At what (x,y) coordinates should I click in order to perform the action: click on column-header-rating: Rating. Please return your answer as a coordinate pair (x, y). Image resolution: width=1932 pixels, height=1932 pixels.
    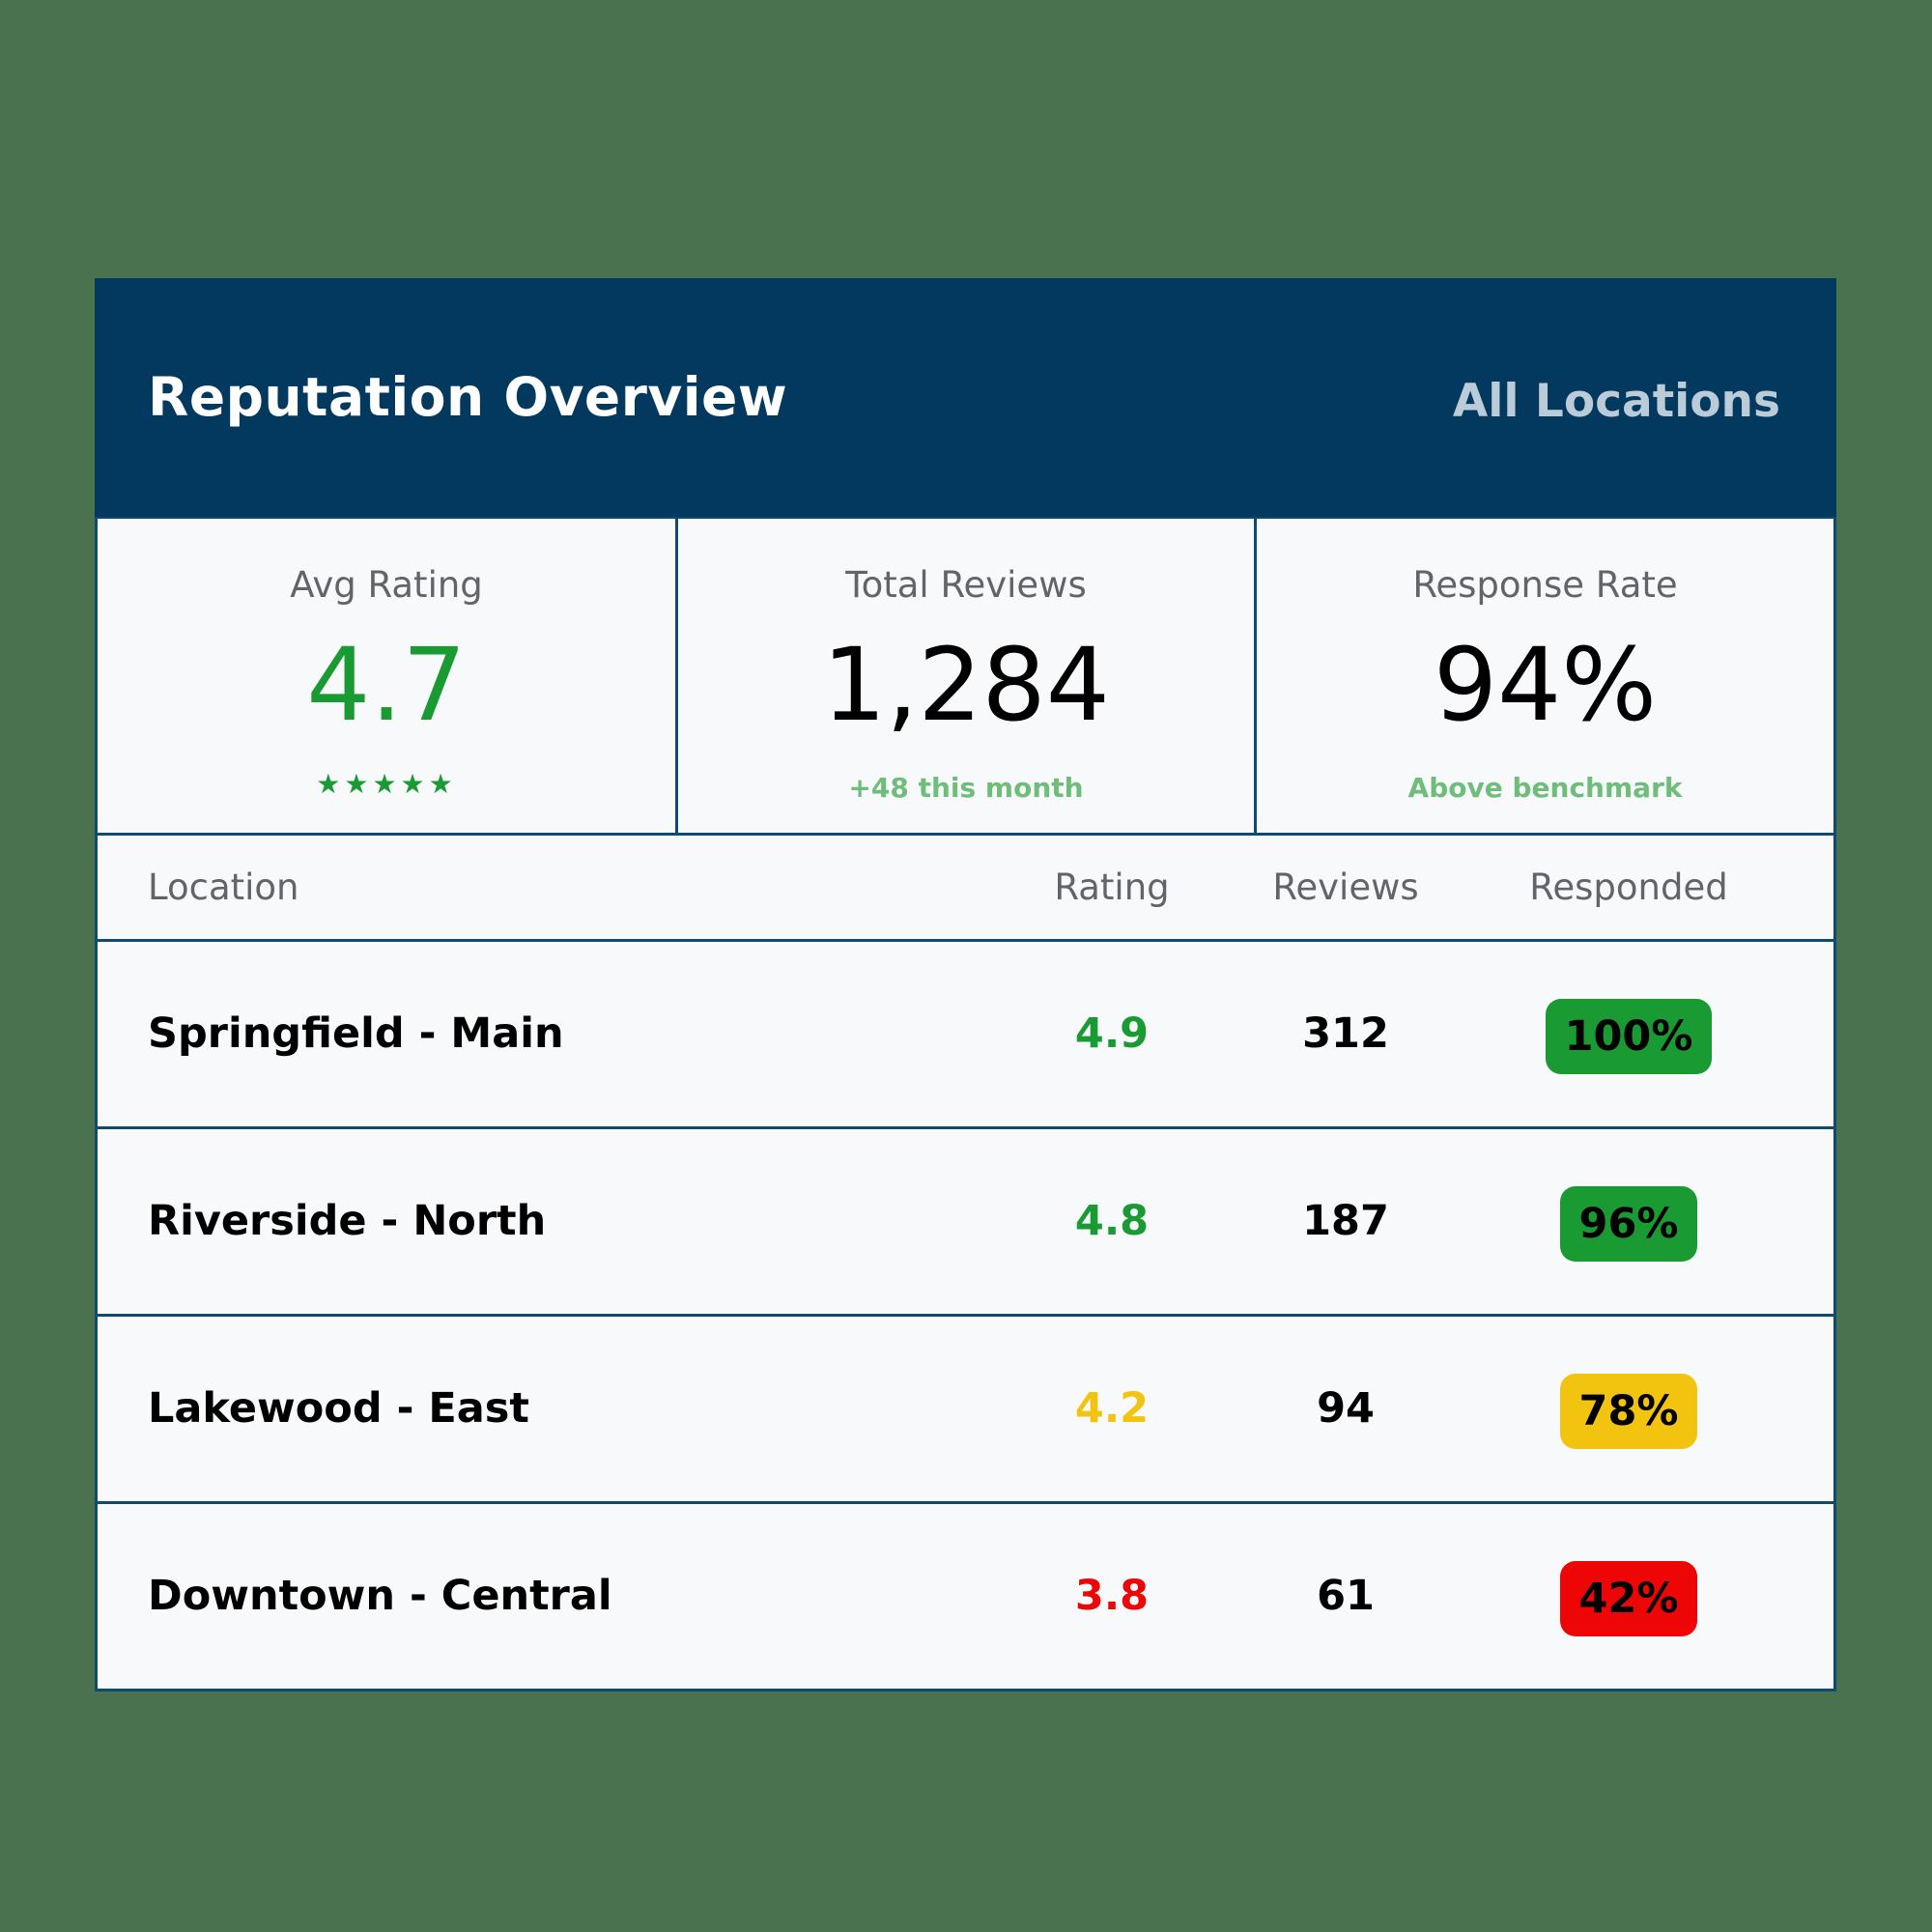
    Looking at the image, I should click on (1112, 887).